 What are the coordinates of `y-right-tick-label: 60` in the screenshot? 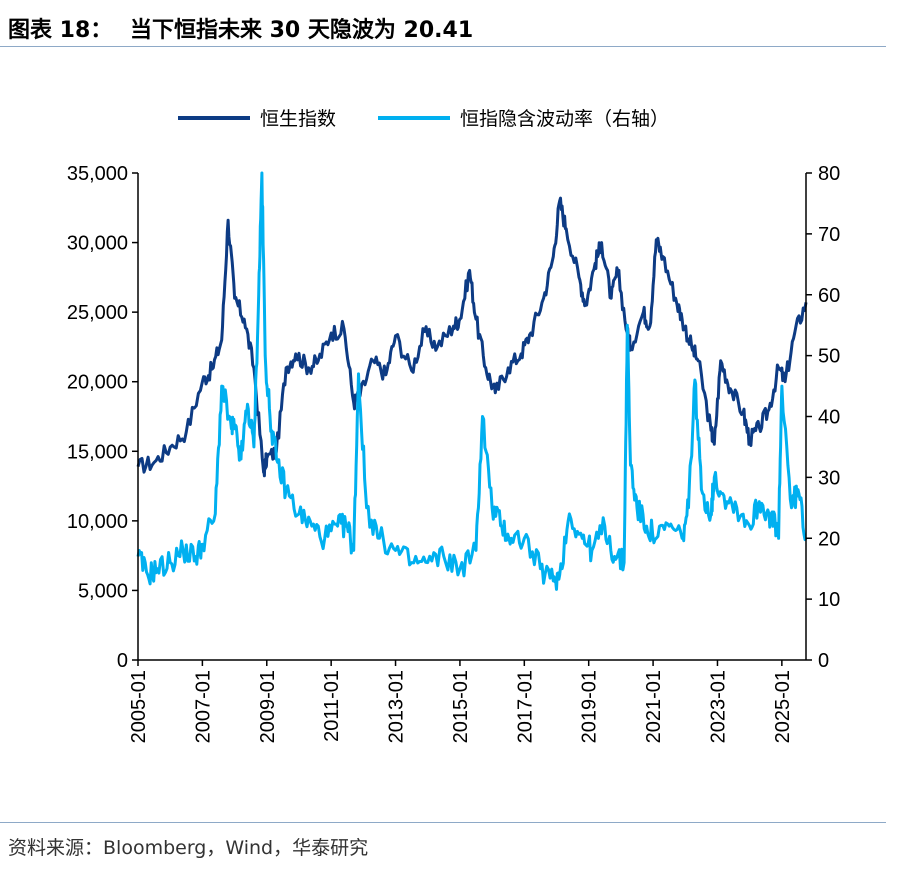 It's located at (829, 296).